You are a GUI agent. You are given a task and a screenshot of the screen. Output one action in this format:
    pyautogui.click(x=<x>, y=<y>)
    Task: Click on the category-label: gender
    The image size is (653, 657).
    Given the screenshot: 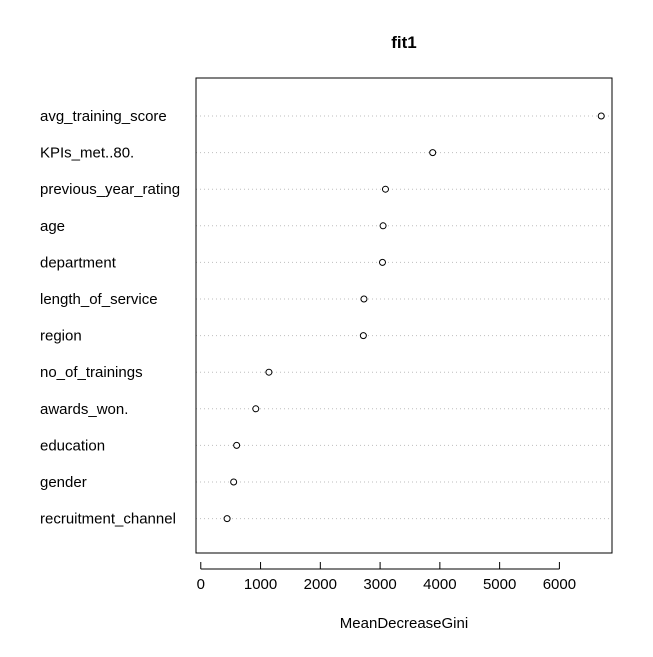 What is the action you would take?
    pyautogui.click(x=63, y=482)
    